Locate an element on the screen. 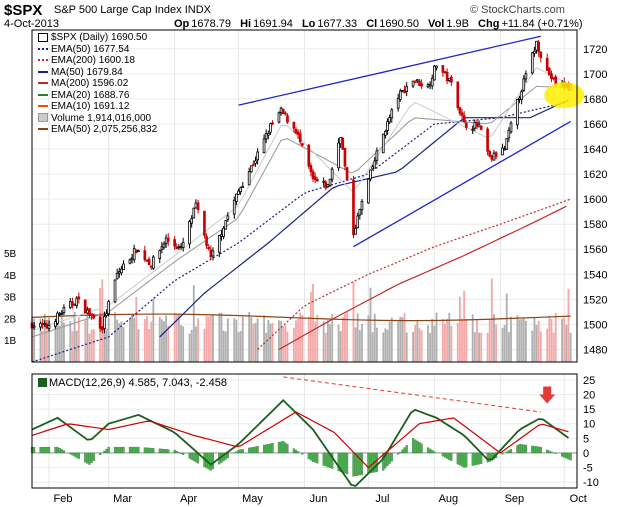 Image resolution: width=620 pixels, height=507 pixels. legend-label: EMA(50) 2,075,256,832 is located at coordinates (104, 129).